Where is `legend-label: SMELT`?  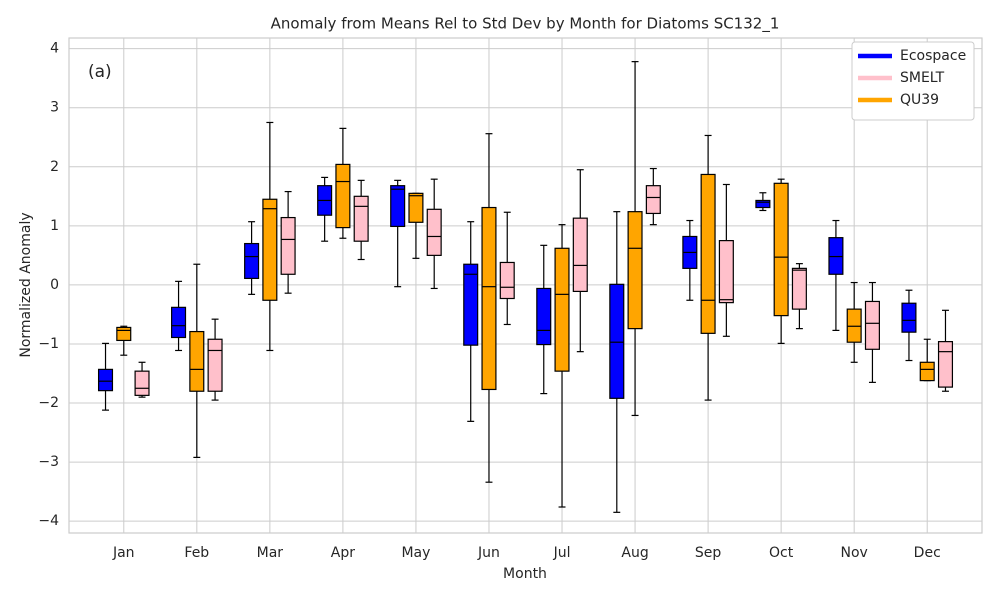 legend-label: SMELT is located at coordinates (922, 78).